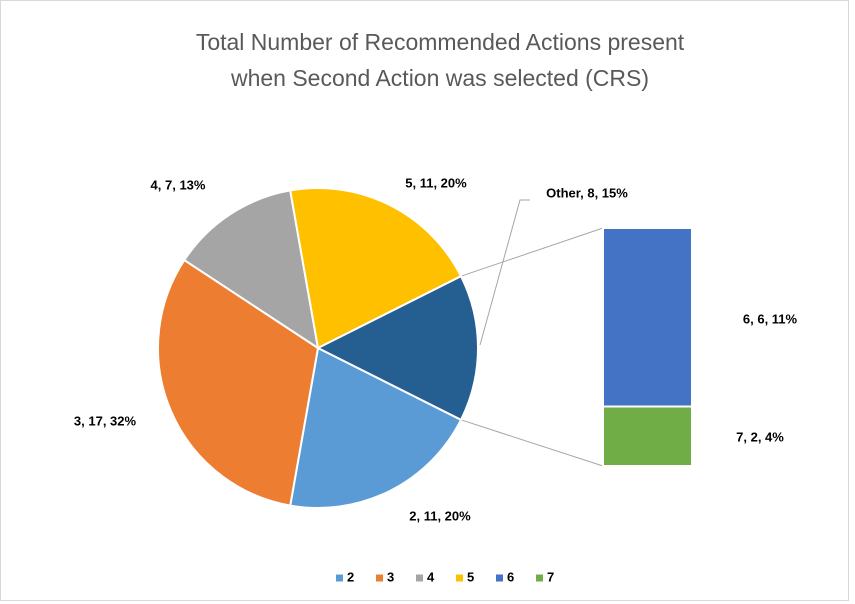 The width and height of the screenshot is (855, 604). Describe the element at coordinates (105, 420) in the screenshot. I see `data-label: 3, 17, 32%` at that location.